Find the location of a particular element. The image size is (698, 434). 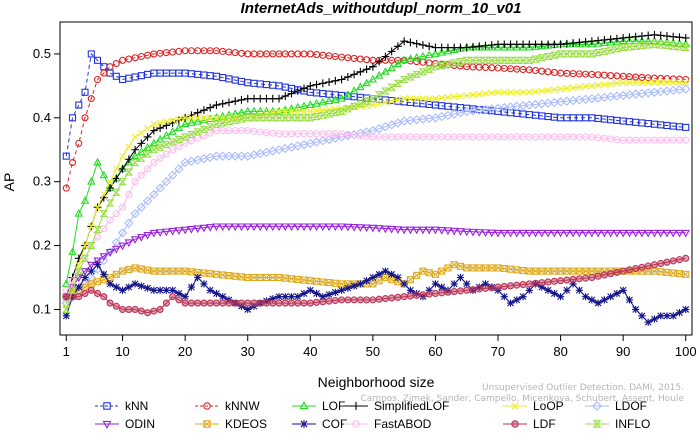

legend-marker-ODIN is located at coordinates (107, 424).